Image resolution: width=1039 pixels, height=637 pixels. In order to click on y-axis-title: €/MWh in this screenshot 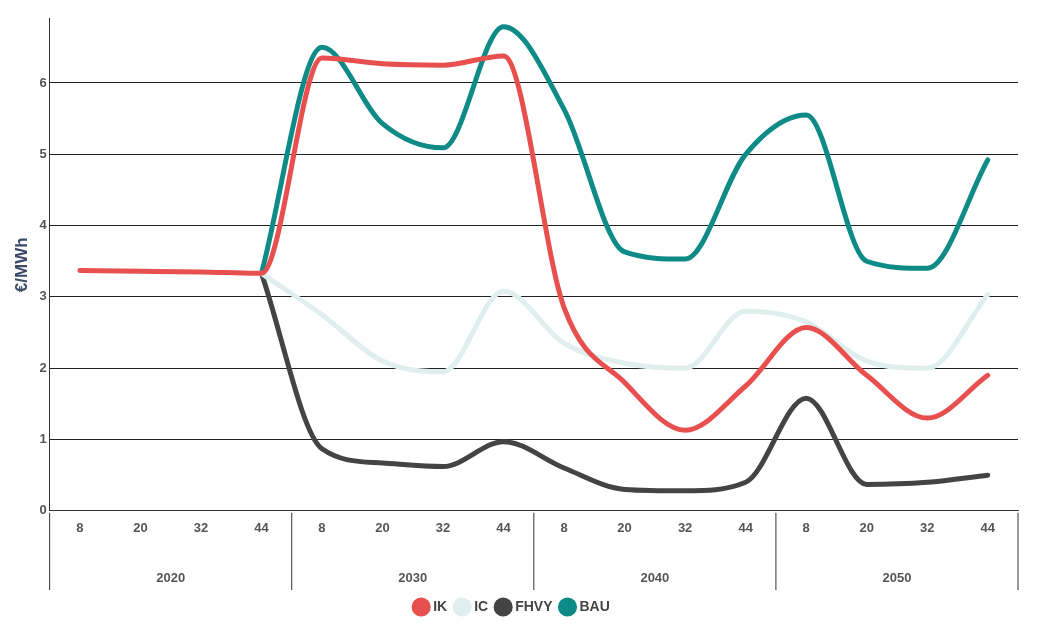, I will do `click(21, 265)`.